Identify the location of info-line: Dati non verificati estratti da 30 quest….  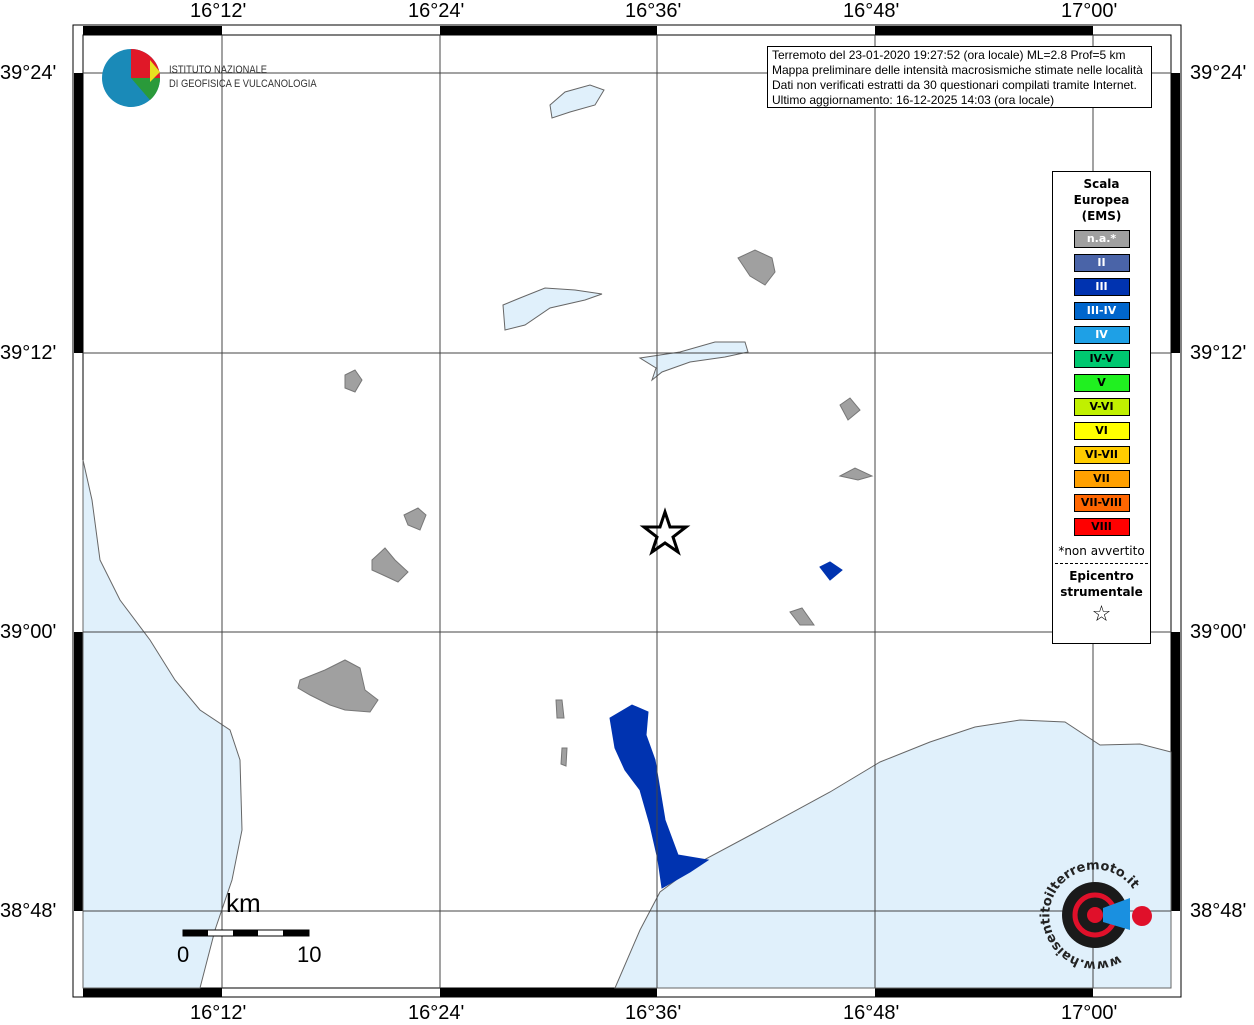
(954, 85).